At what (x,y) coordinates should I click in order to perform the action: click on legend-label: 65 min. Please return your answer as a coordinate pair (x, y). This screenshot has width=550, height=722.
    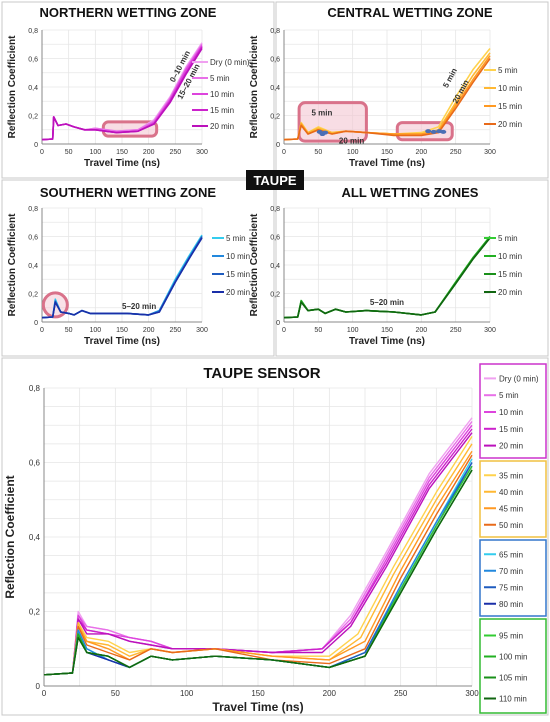
    Looking at the image, I should click on (511, 554).